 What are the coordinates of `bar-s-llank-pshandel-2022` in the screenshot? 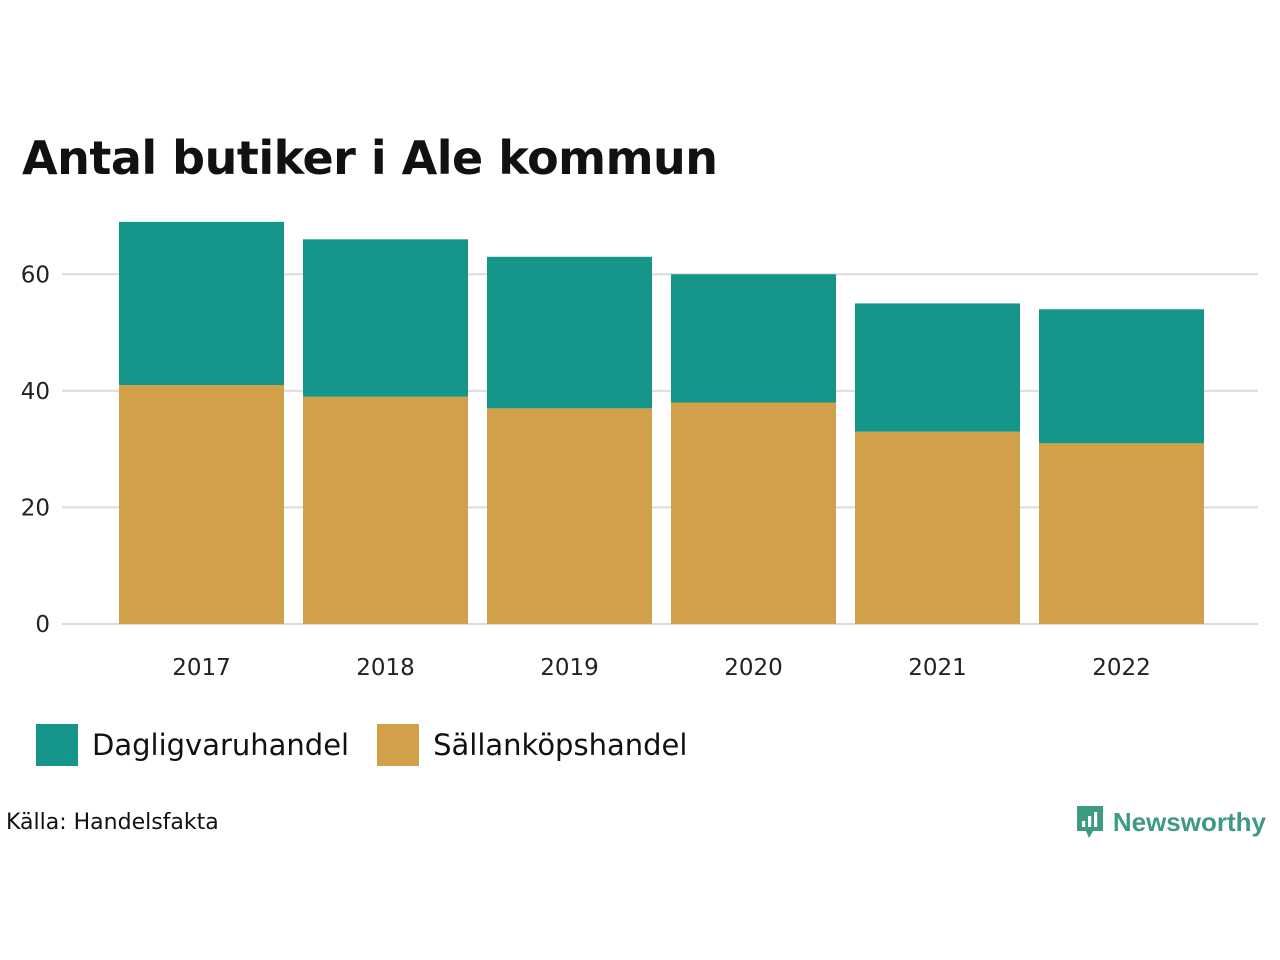 It's located at (1121, 533).